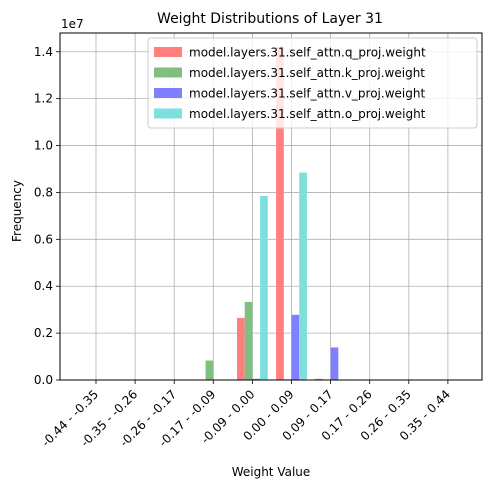 The image size is (490, 494). Describe the element at coordinates (307, 114) in the screenshot. I see `legend-label: model.layers.31.self_attn.o_proj.weight` at that location.